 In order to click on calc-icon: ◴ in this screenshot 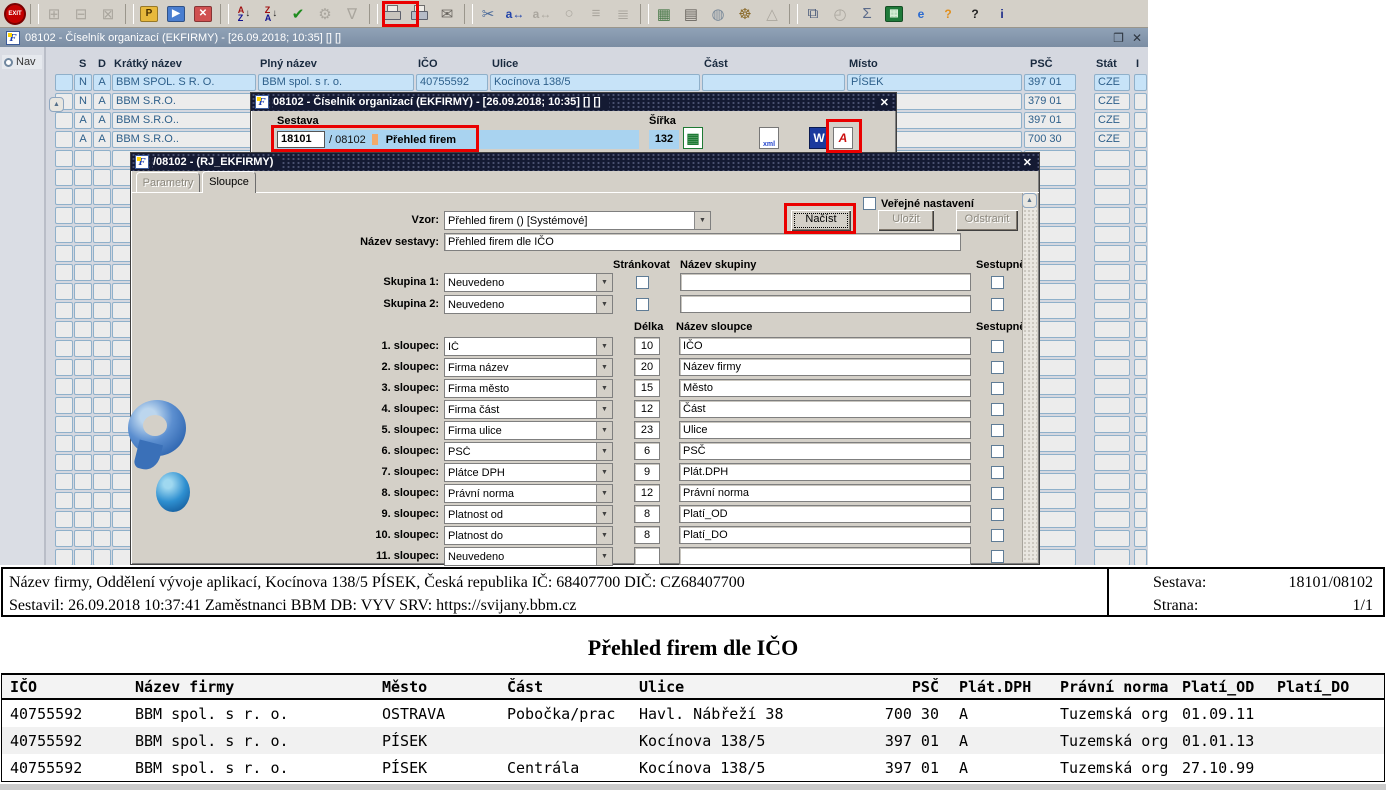, I will do `click(840, 14)`.